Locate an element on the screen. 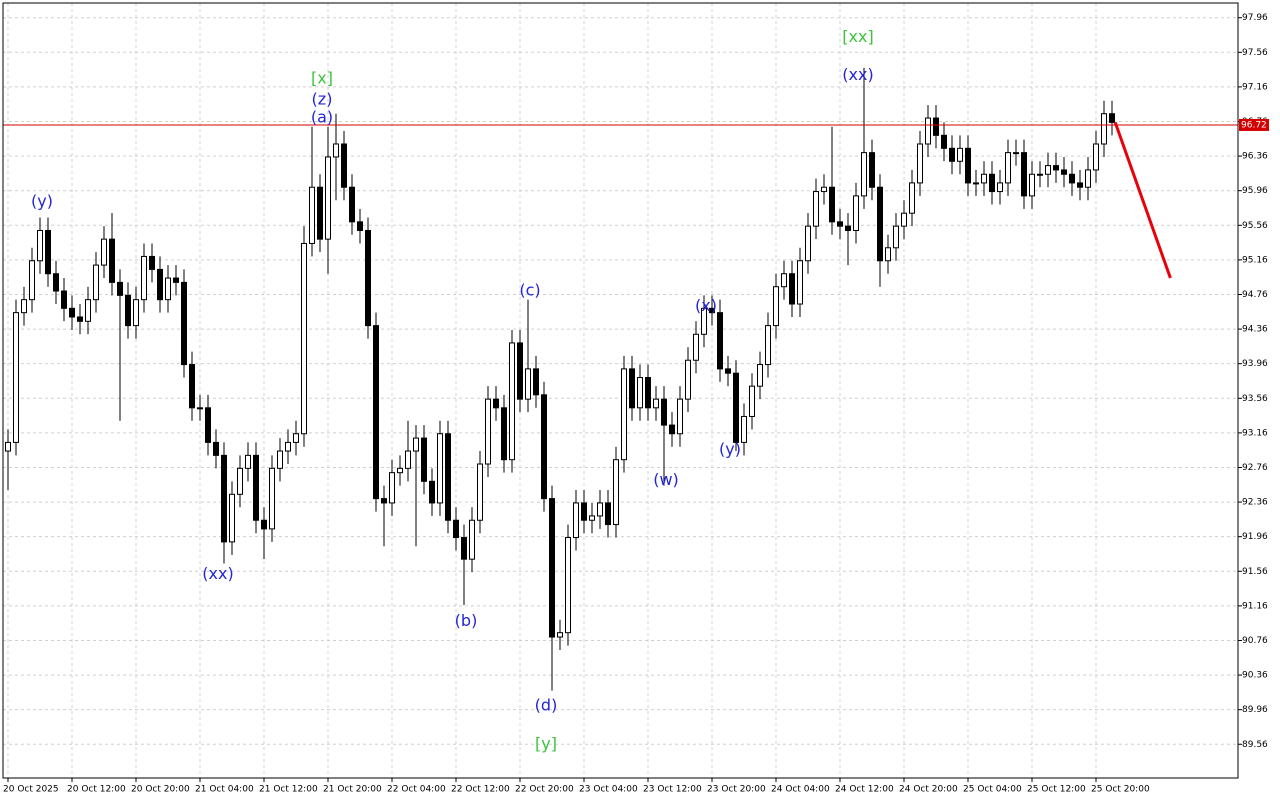 Image resolution: width=1280 pixels, height=800 pixels. y-tick-label: 93.16 is located at coordinates (1255, 433).